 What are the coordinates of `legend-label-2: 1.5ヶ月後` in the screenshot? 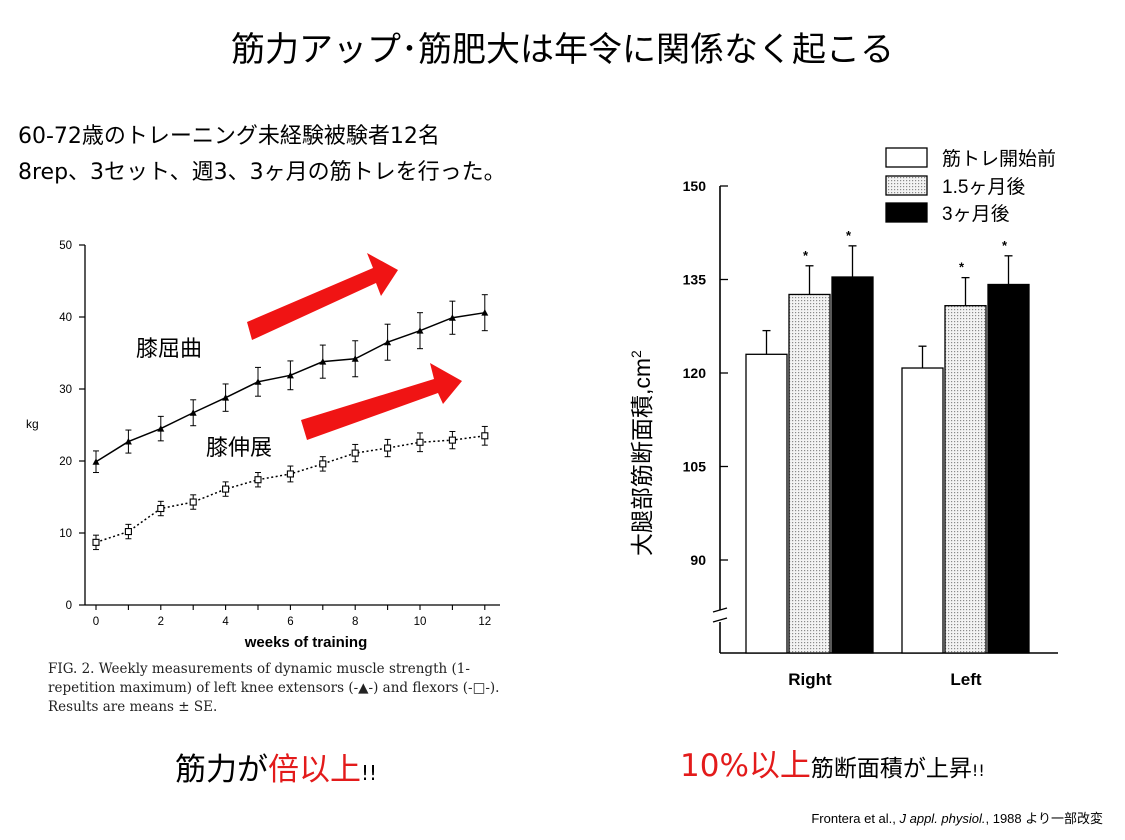 It's located at (983, 187).